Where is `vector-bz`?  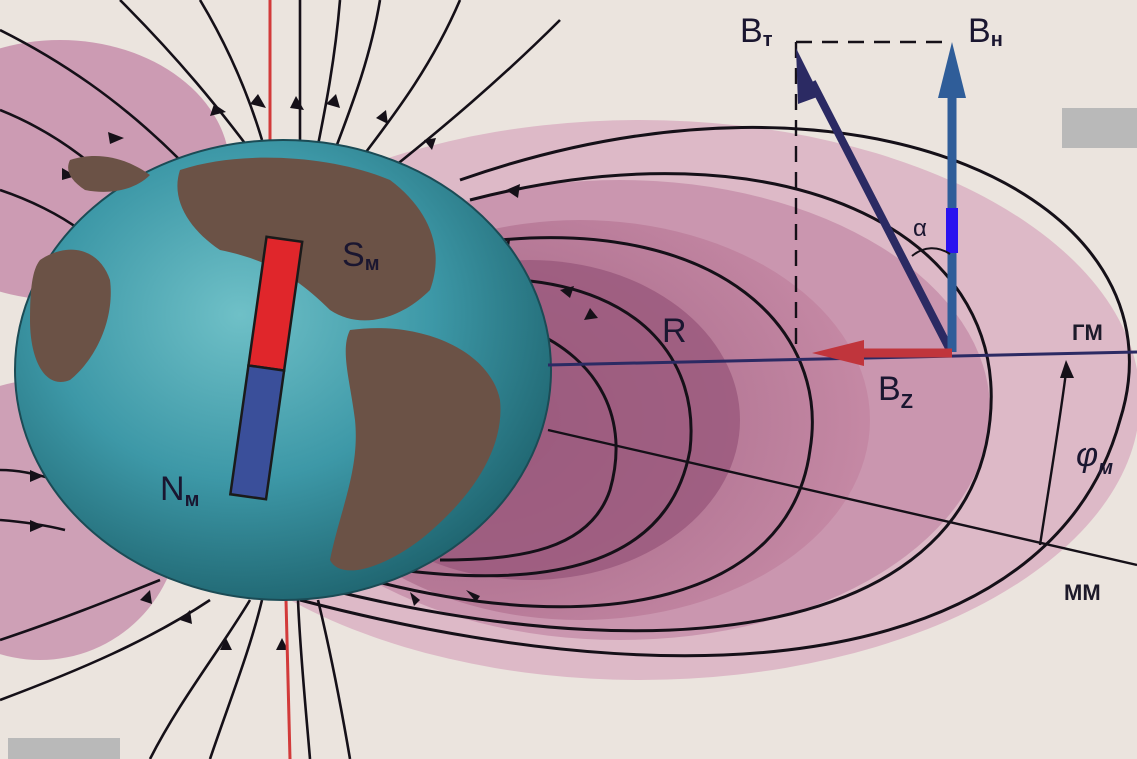
vector-bz is located at coordinates (882, 353).